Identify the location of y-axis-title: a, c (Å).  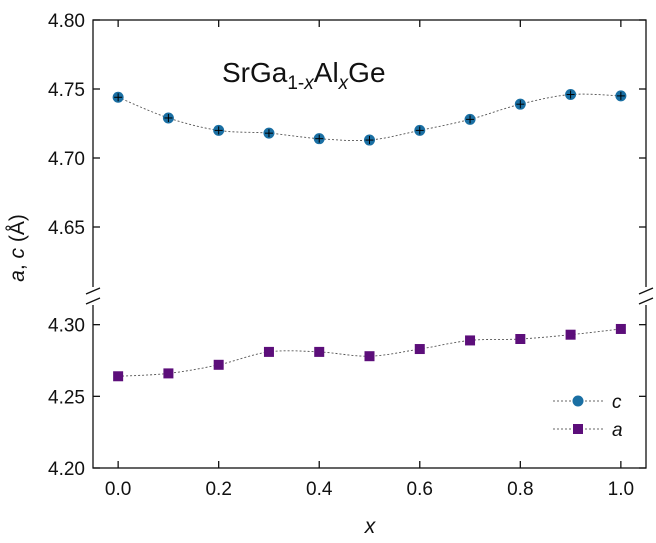
(17, 248).